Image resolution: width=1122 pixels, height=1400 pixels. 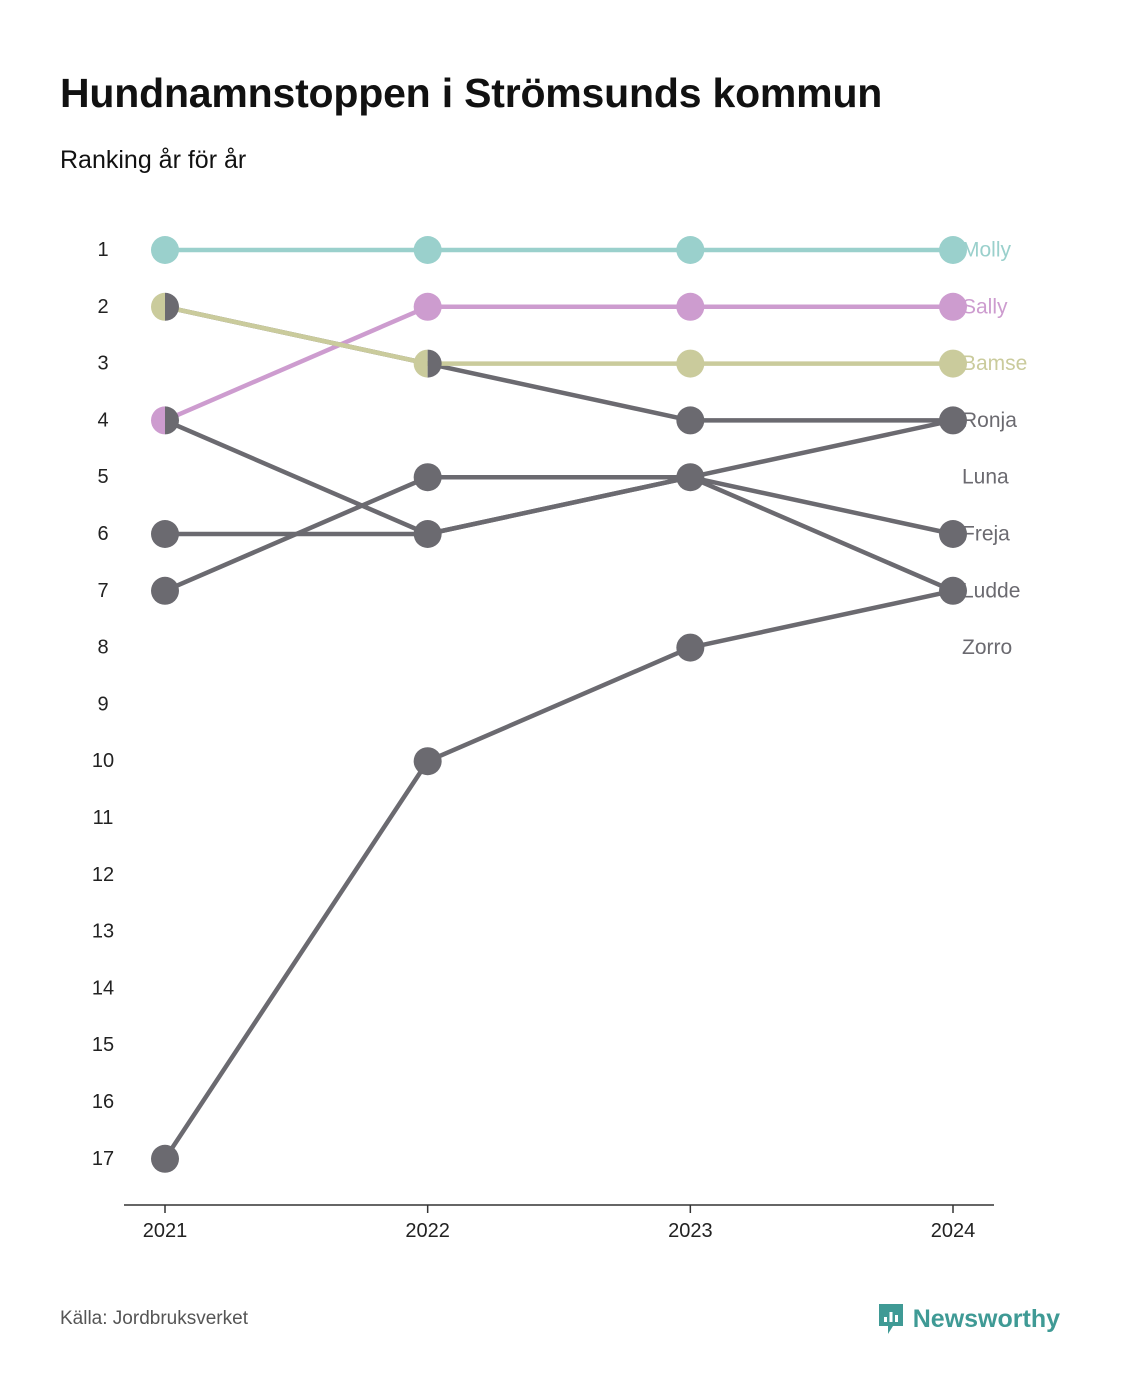 What do you see at coordinates (985, 306) in the screenshot?
I see `series-label-sally: Sally` at bounding box center [985, 306].